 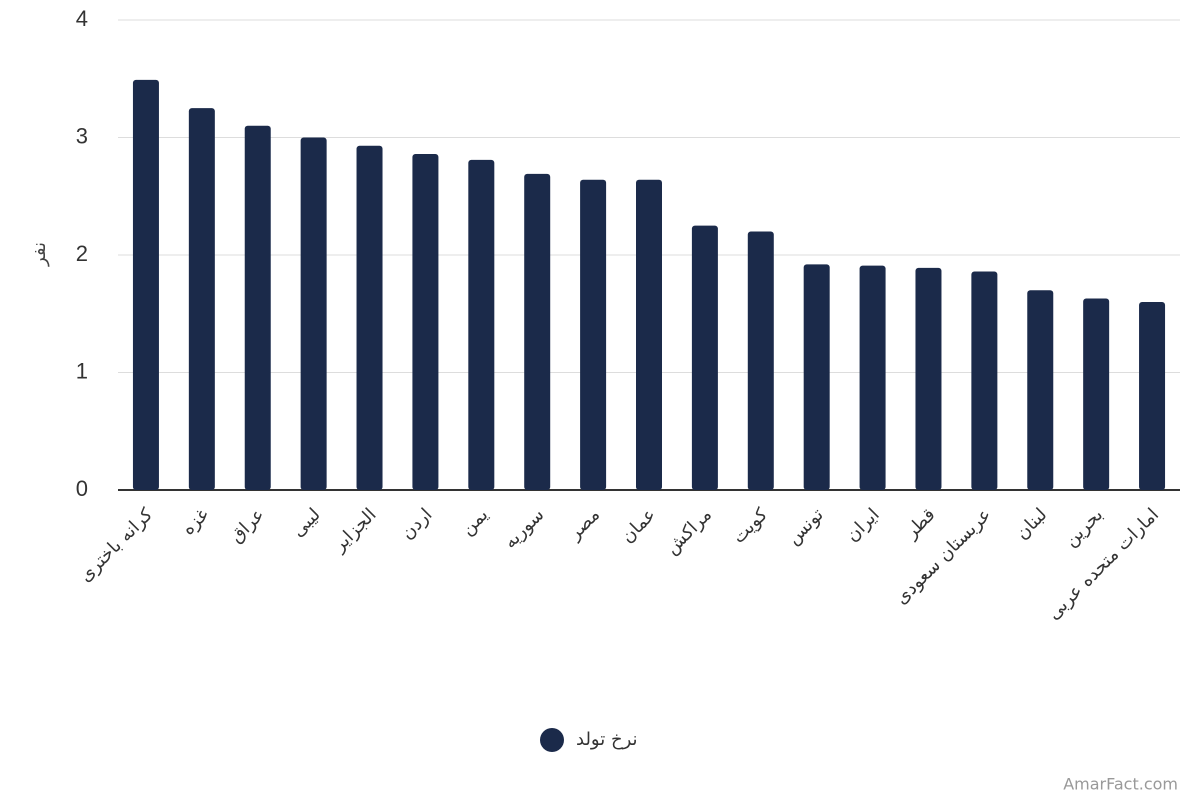 I want to click on y-tick-label: 1, so click(x=82, y=370).